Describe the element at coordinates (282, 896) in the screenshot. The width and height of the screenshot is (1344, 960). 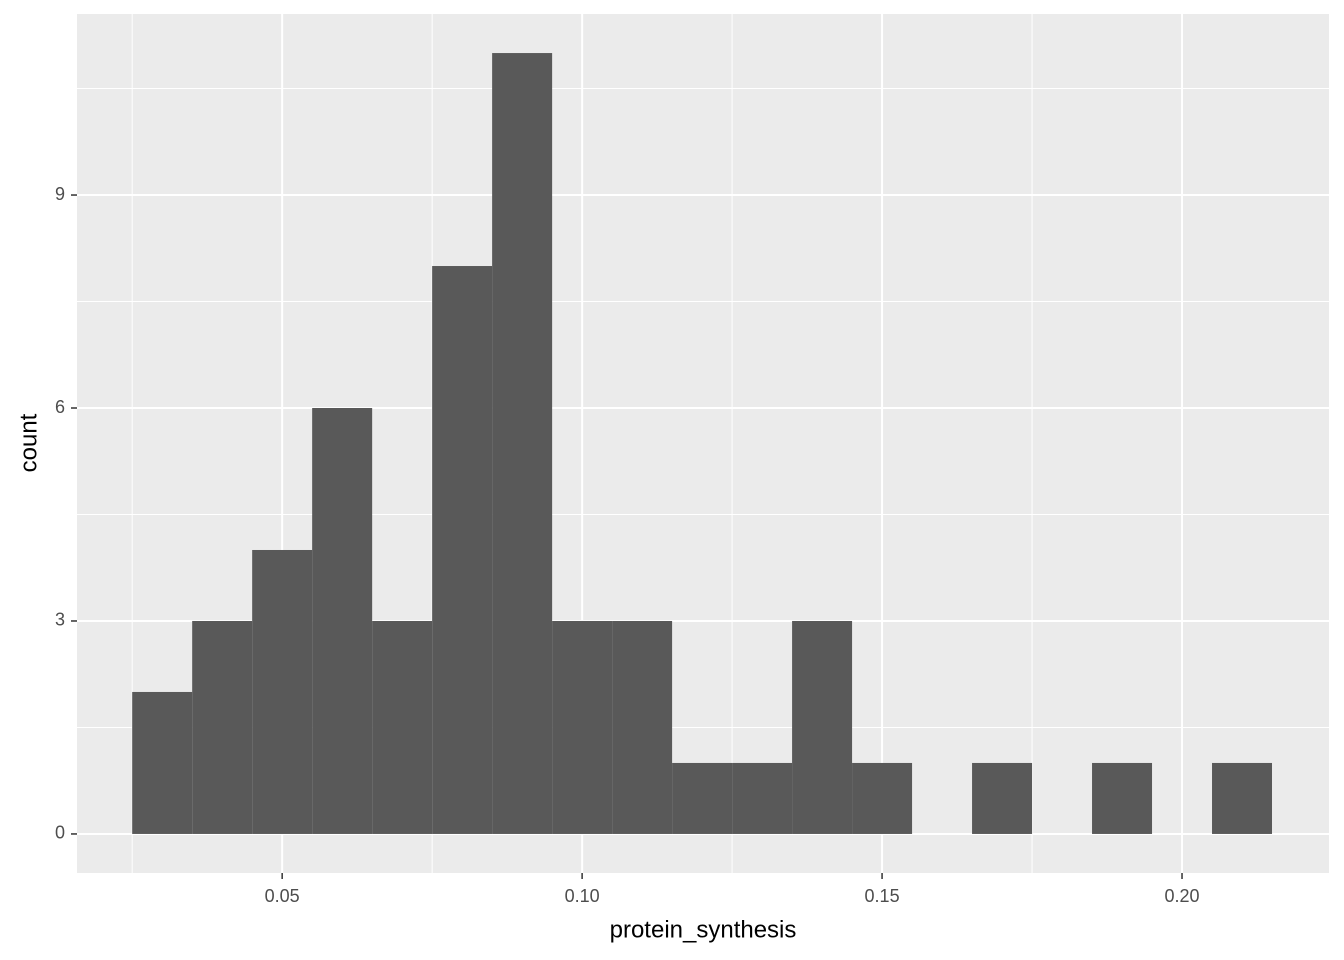
I see `x-tick-label: 0.05` at that location.